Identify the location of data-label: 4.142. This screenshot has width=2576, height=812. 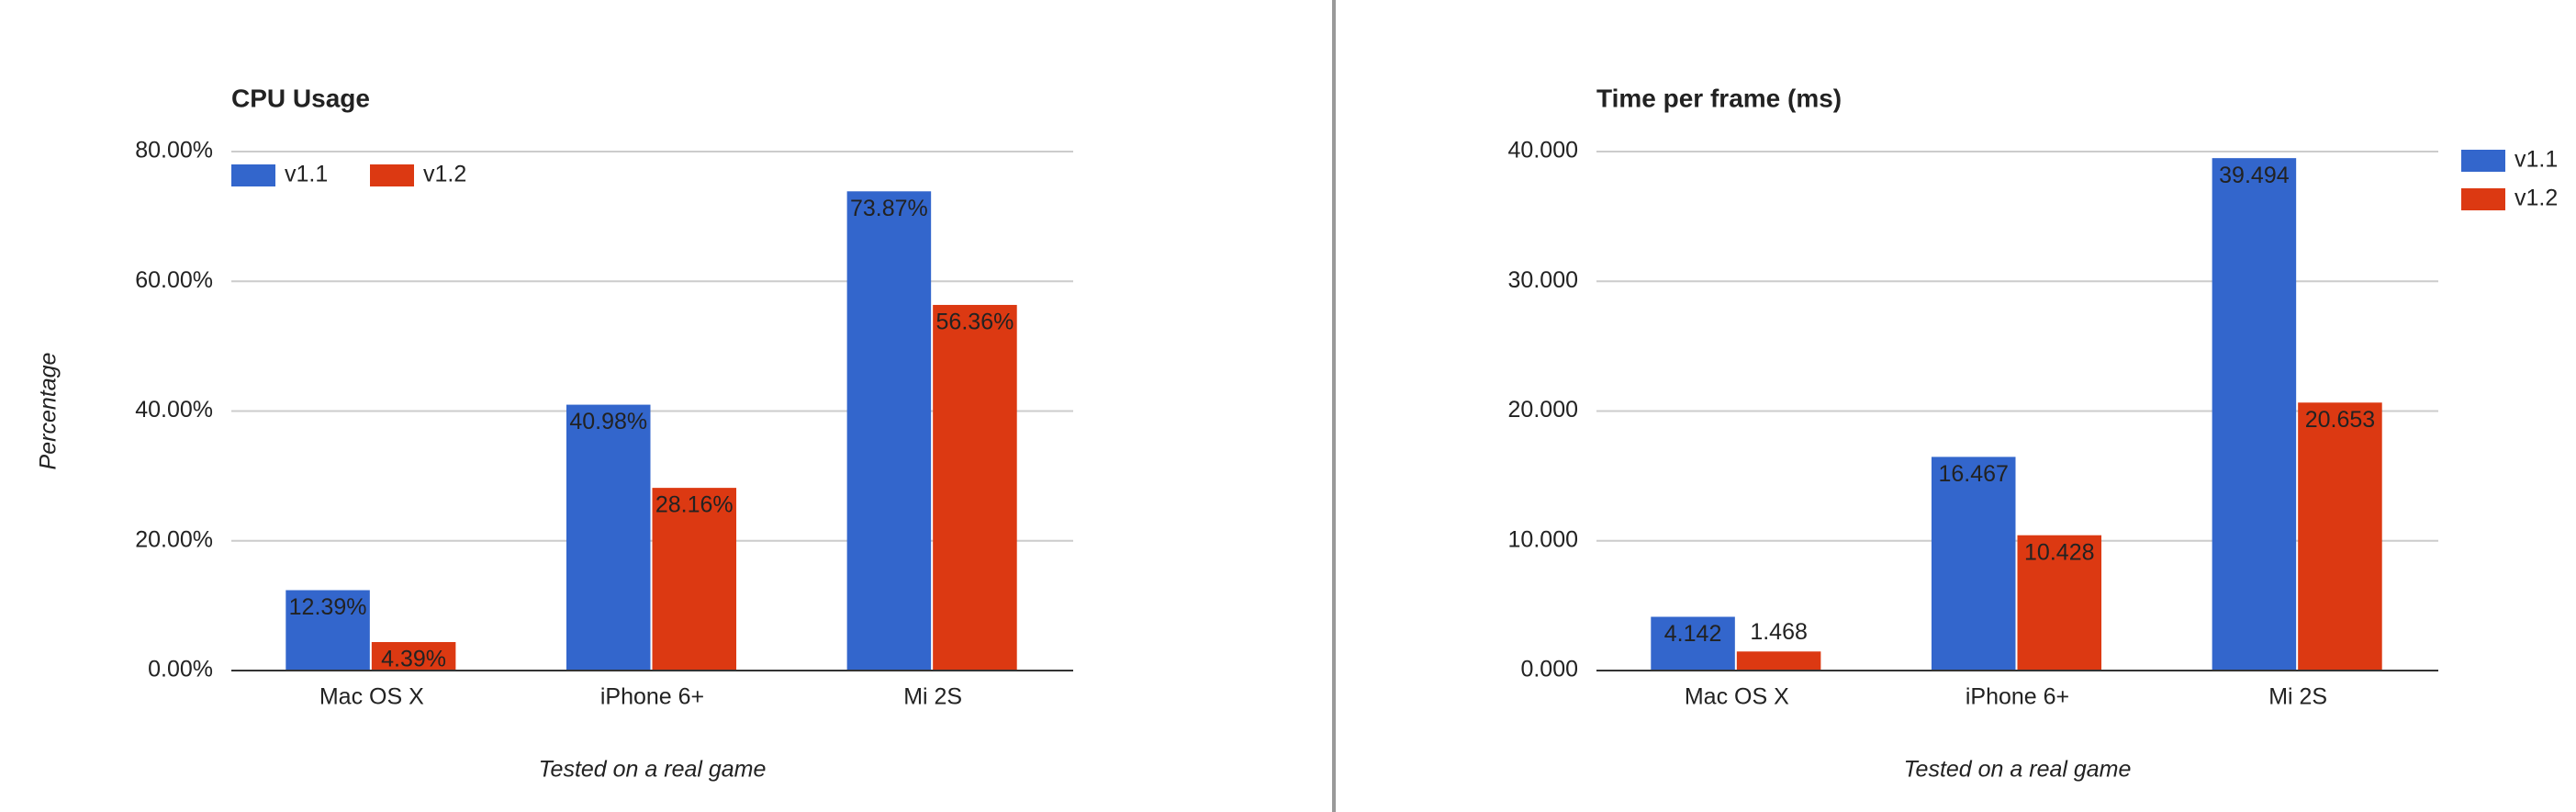
(1693, 634).